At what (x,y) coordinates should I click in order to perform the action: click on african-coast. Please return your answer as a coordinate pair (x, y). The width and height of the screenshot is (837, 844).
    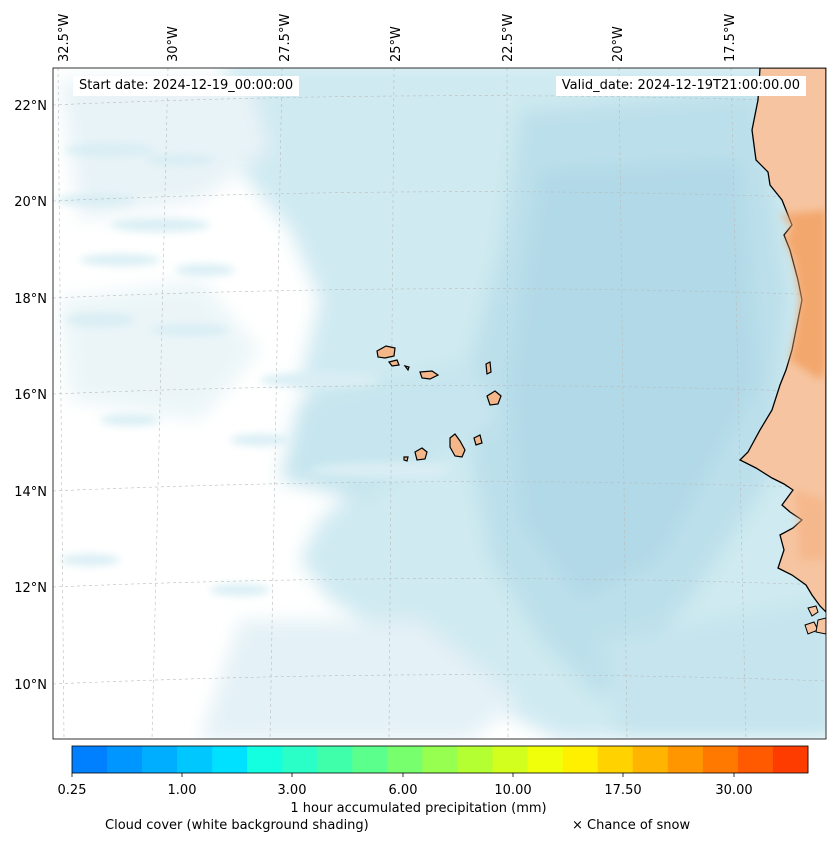
    Looking at the image, I should click on (782, 351).